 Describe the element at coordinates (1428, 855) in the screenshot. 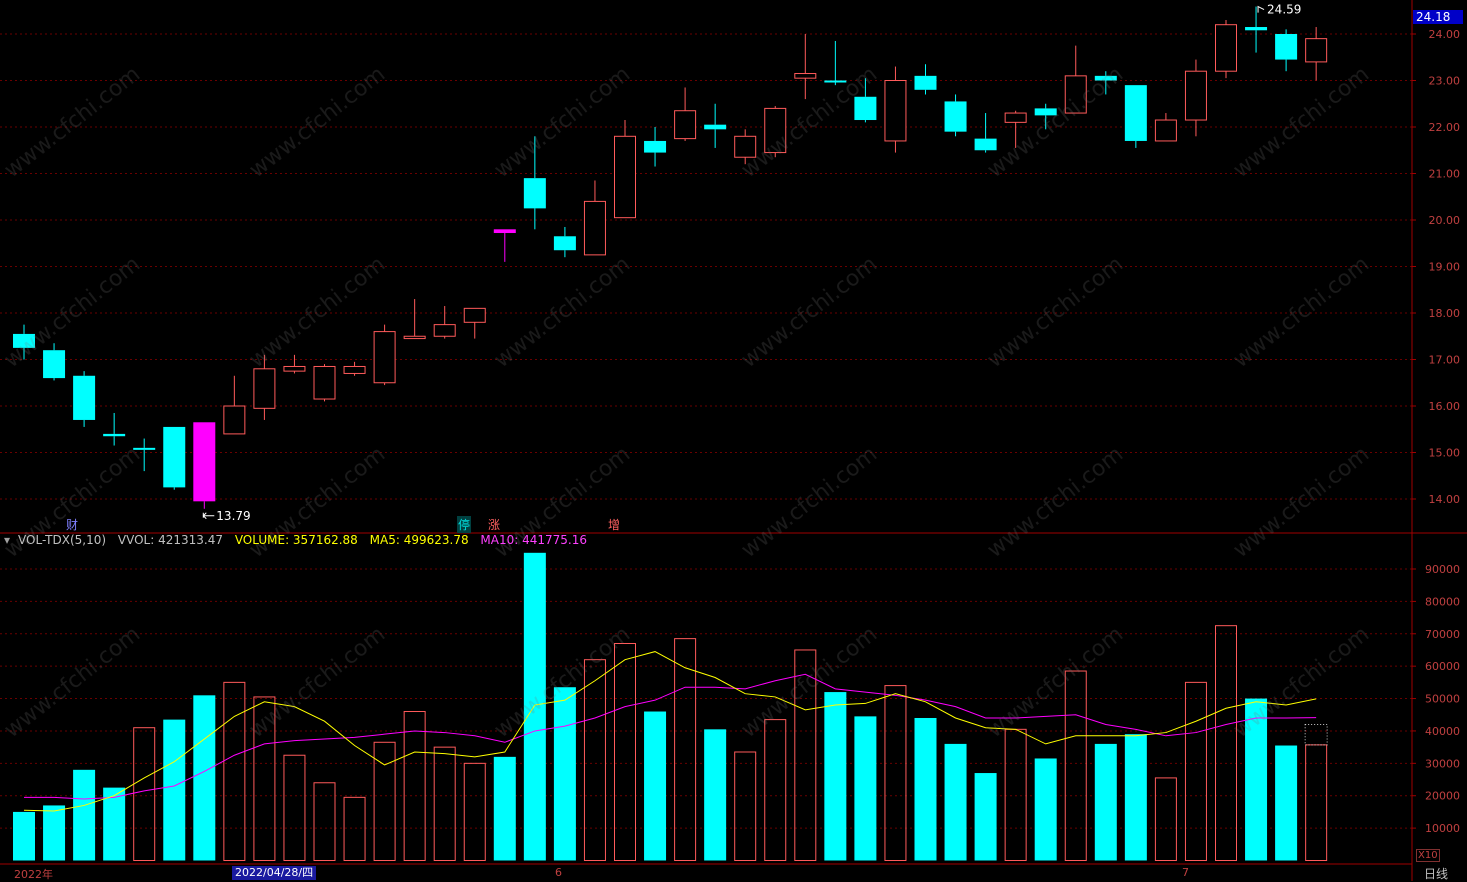

I see `volume-unit-label: X10` at that location.